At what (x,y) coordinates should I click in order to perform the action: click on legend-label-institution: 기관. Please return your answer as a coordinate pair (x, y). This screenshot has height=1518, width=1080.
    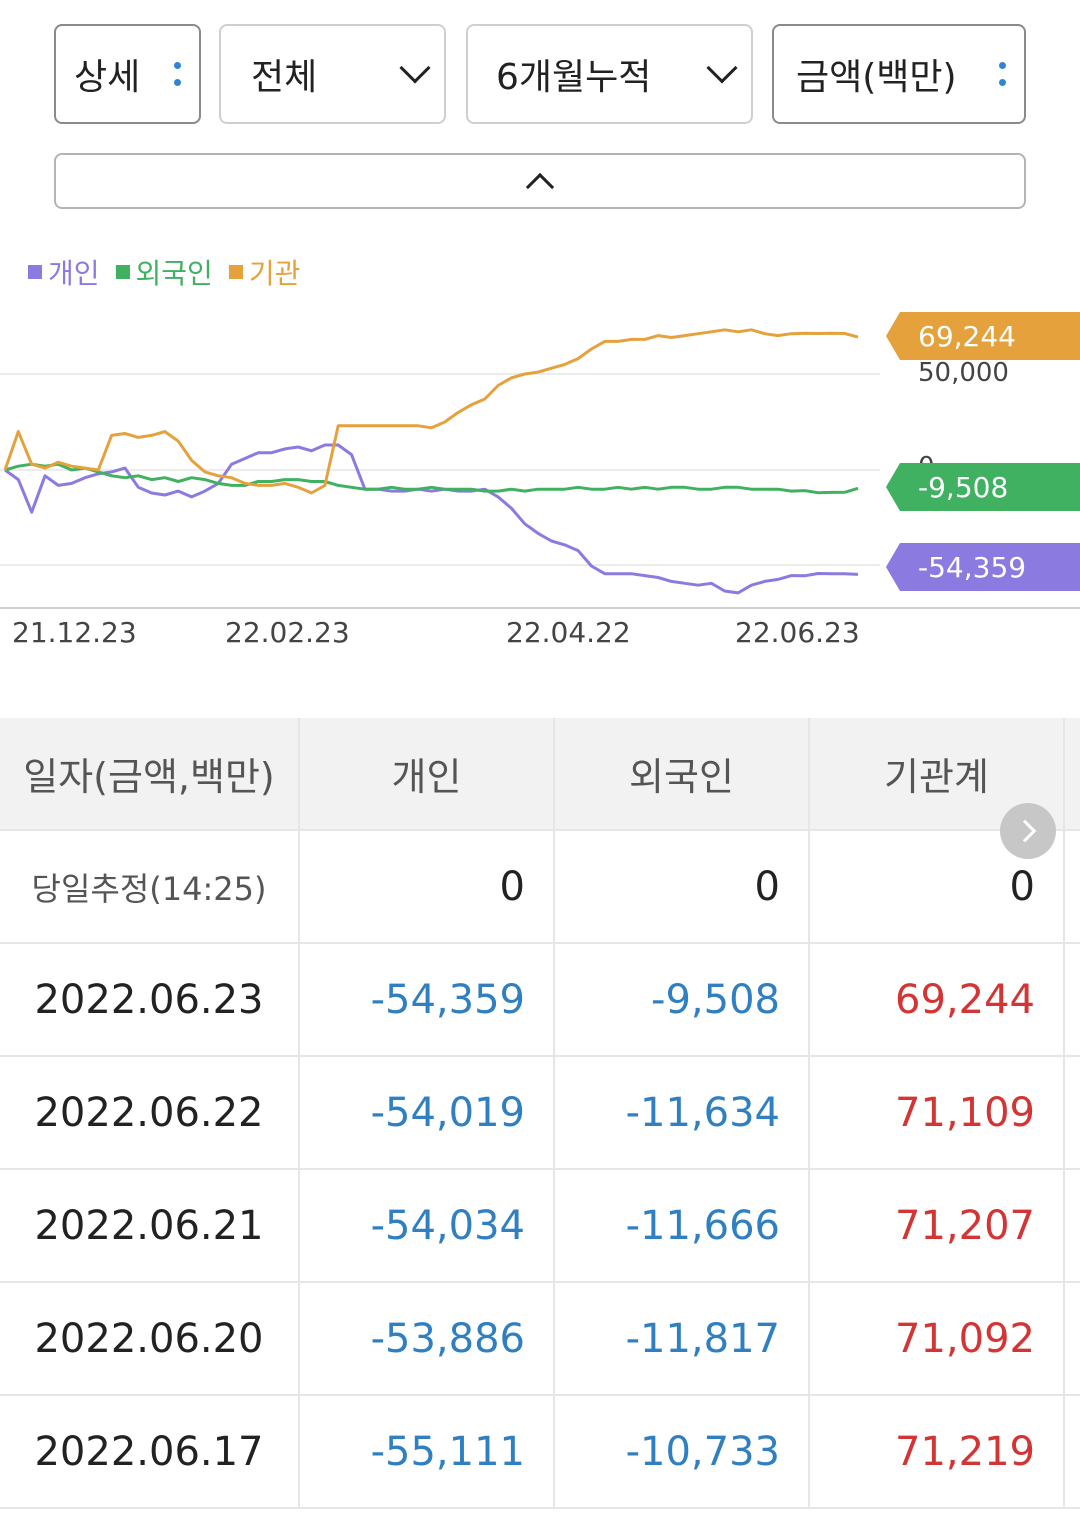
    Looking at the image, I should click on (274, 273).